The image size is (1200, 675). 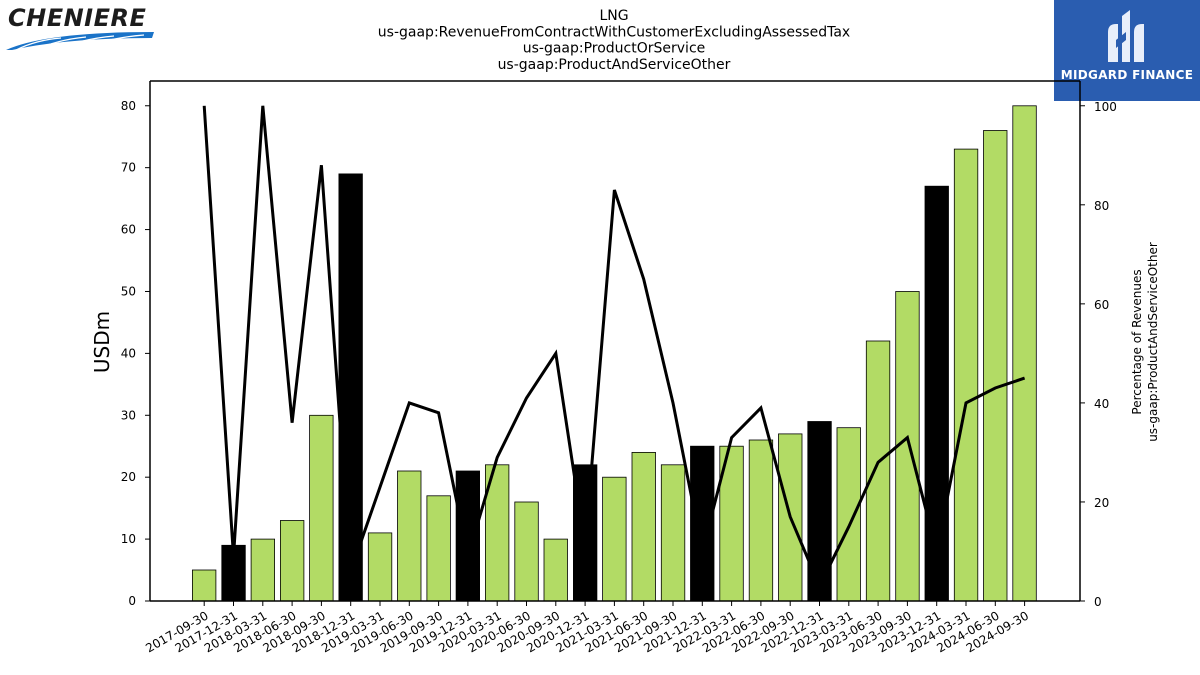 I want to click on y-left-tick-label: 30, so click(x=128, y=415).